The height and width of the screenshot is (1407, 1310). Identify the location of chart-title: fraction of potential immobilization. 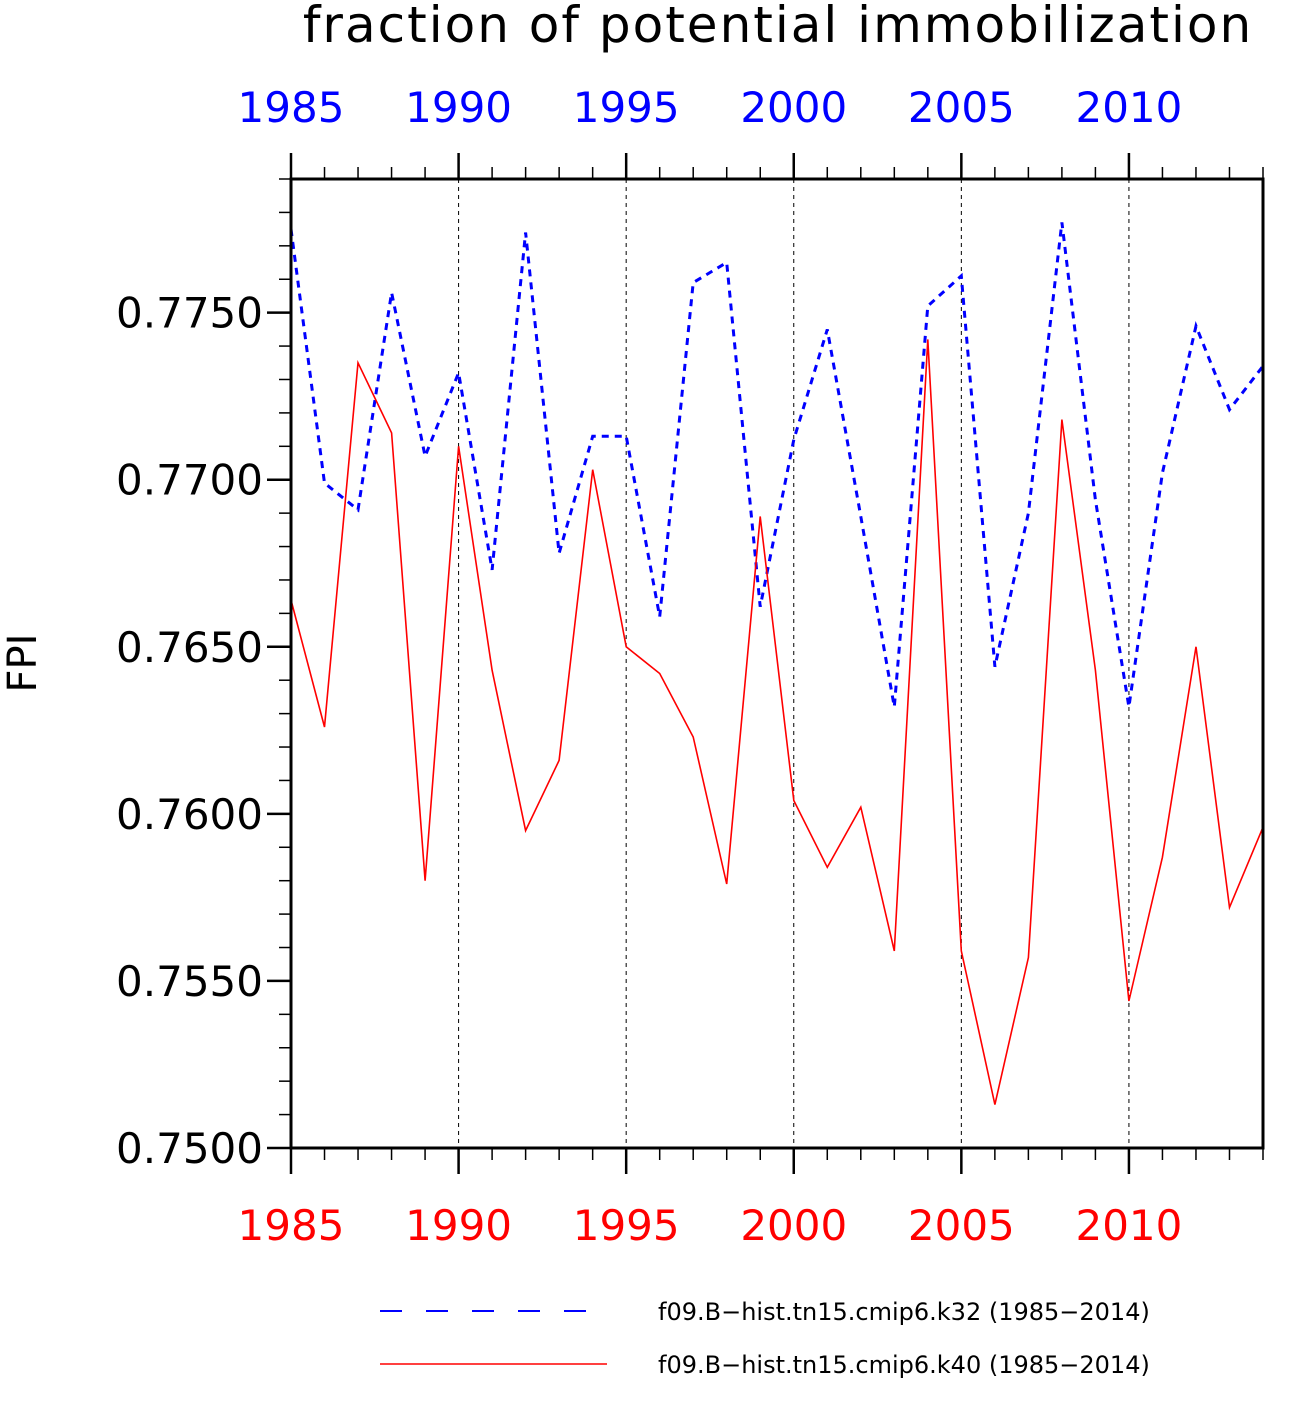
(778, 27).